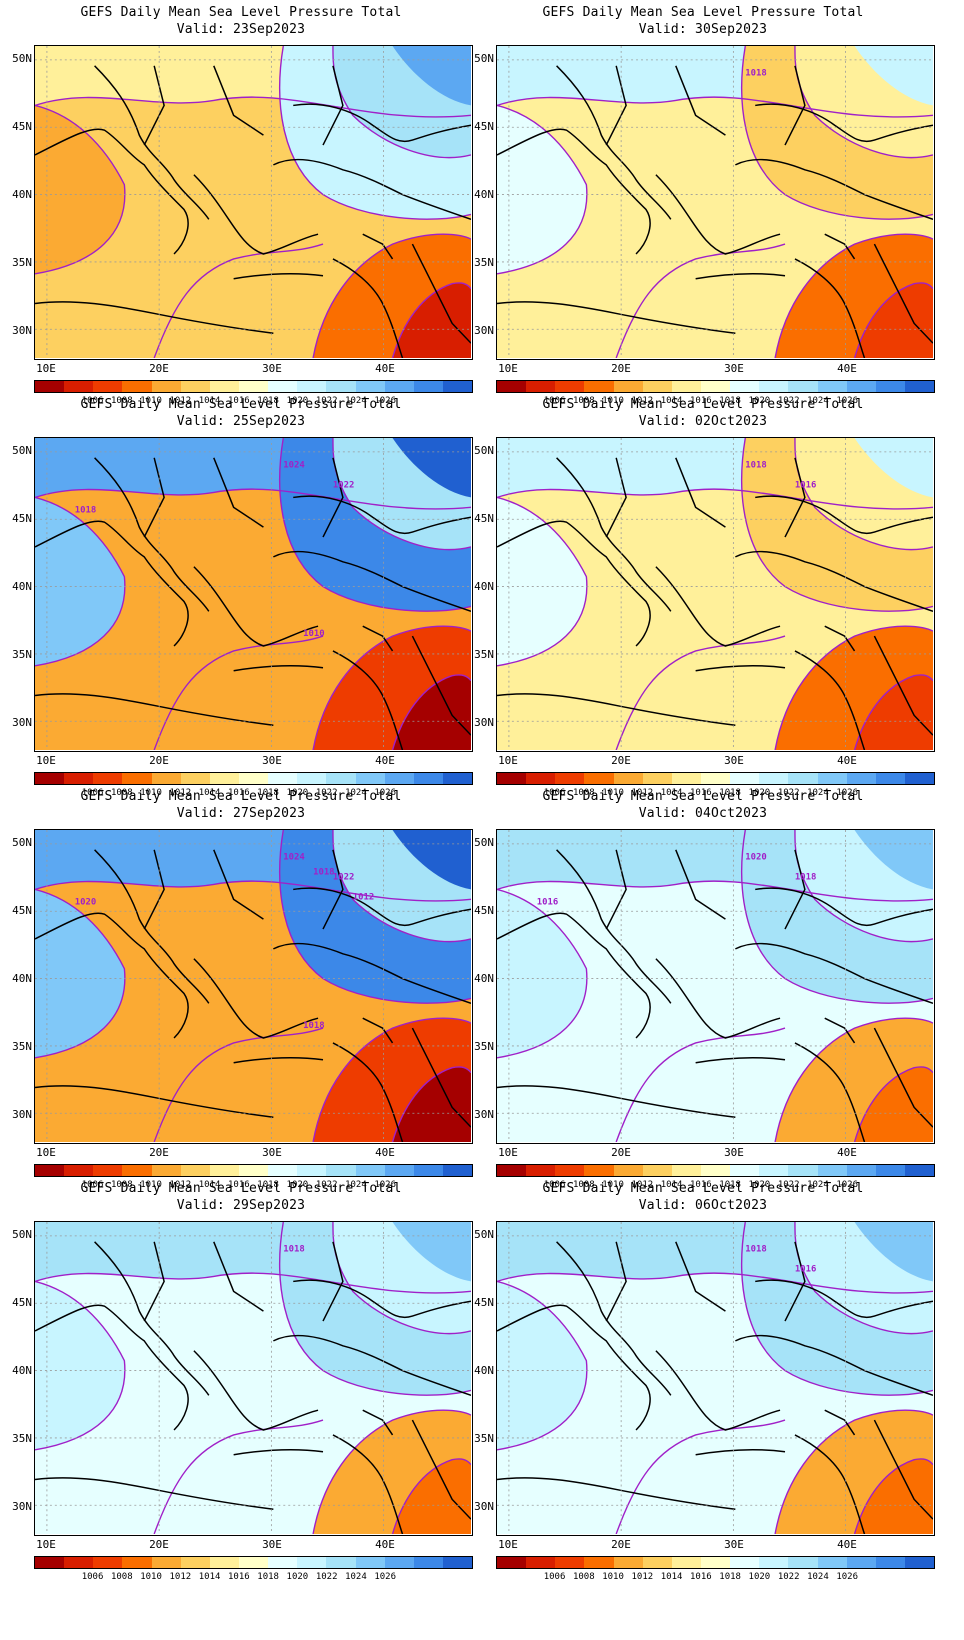 This screenshot has height=1640, width=964. Describe the element at coordinates (805, 1270) in the screenshot. I see `isobar-label: 1016` at that location.